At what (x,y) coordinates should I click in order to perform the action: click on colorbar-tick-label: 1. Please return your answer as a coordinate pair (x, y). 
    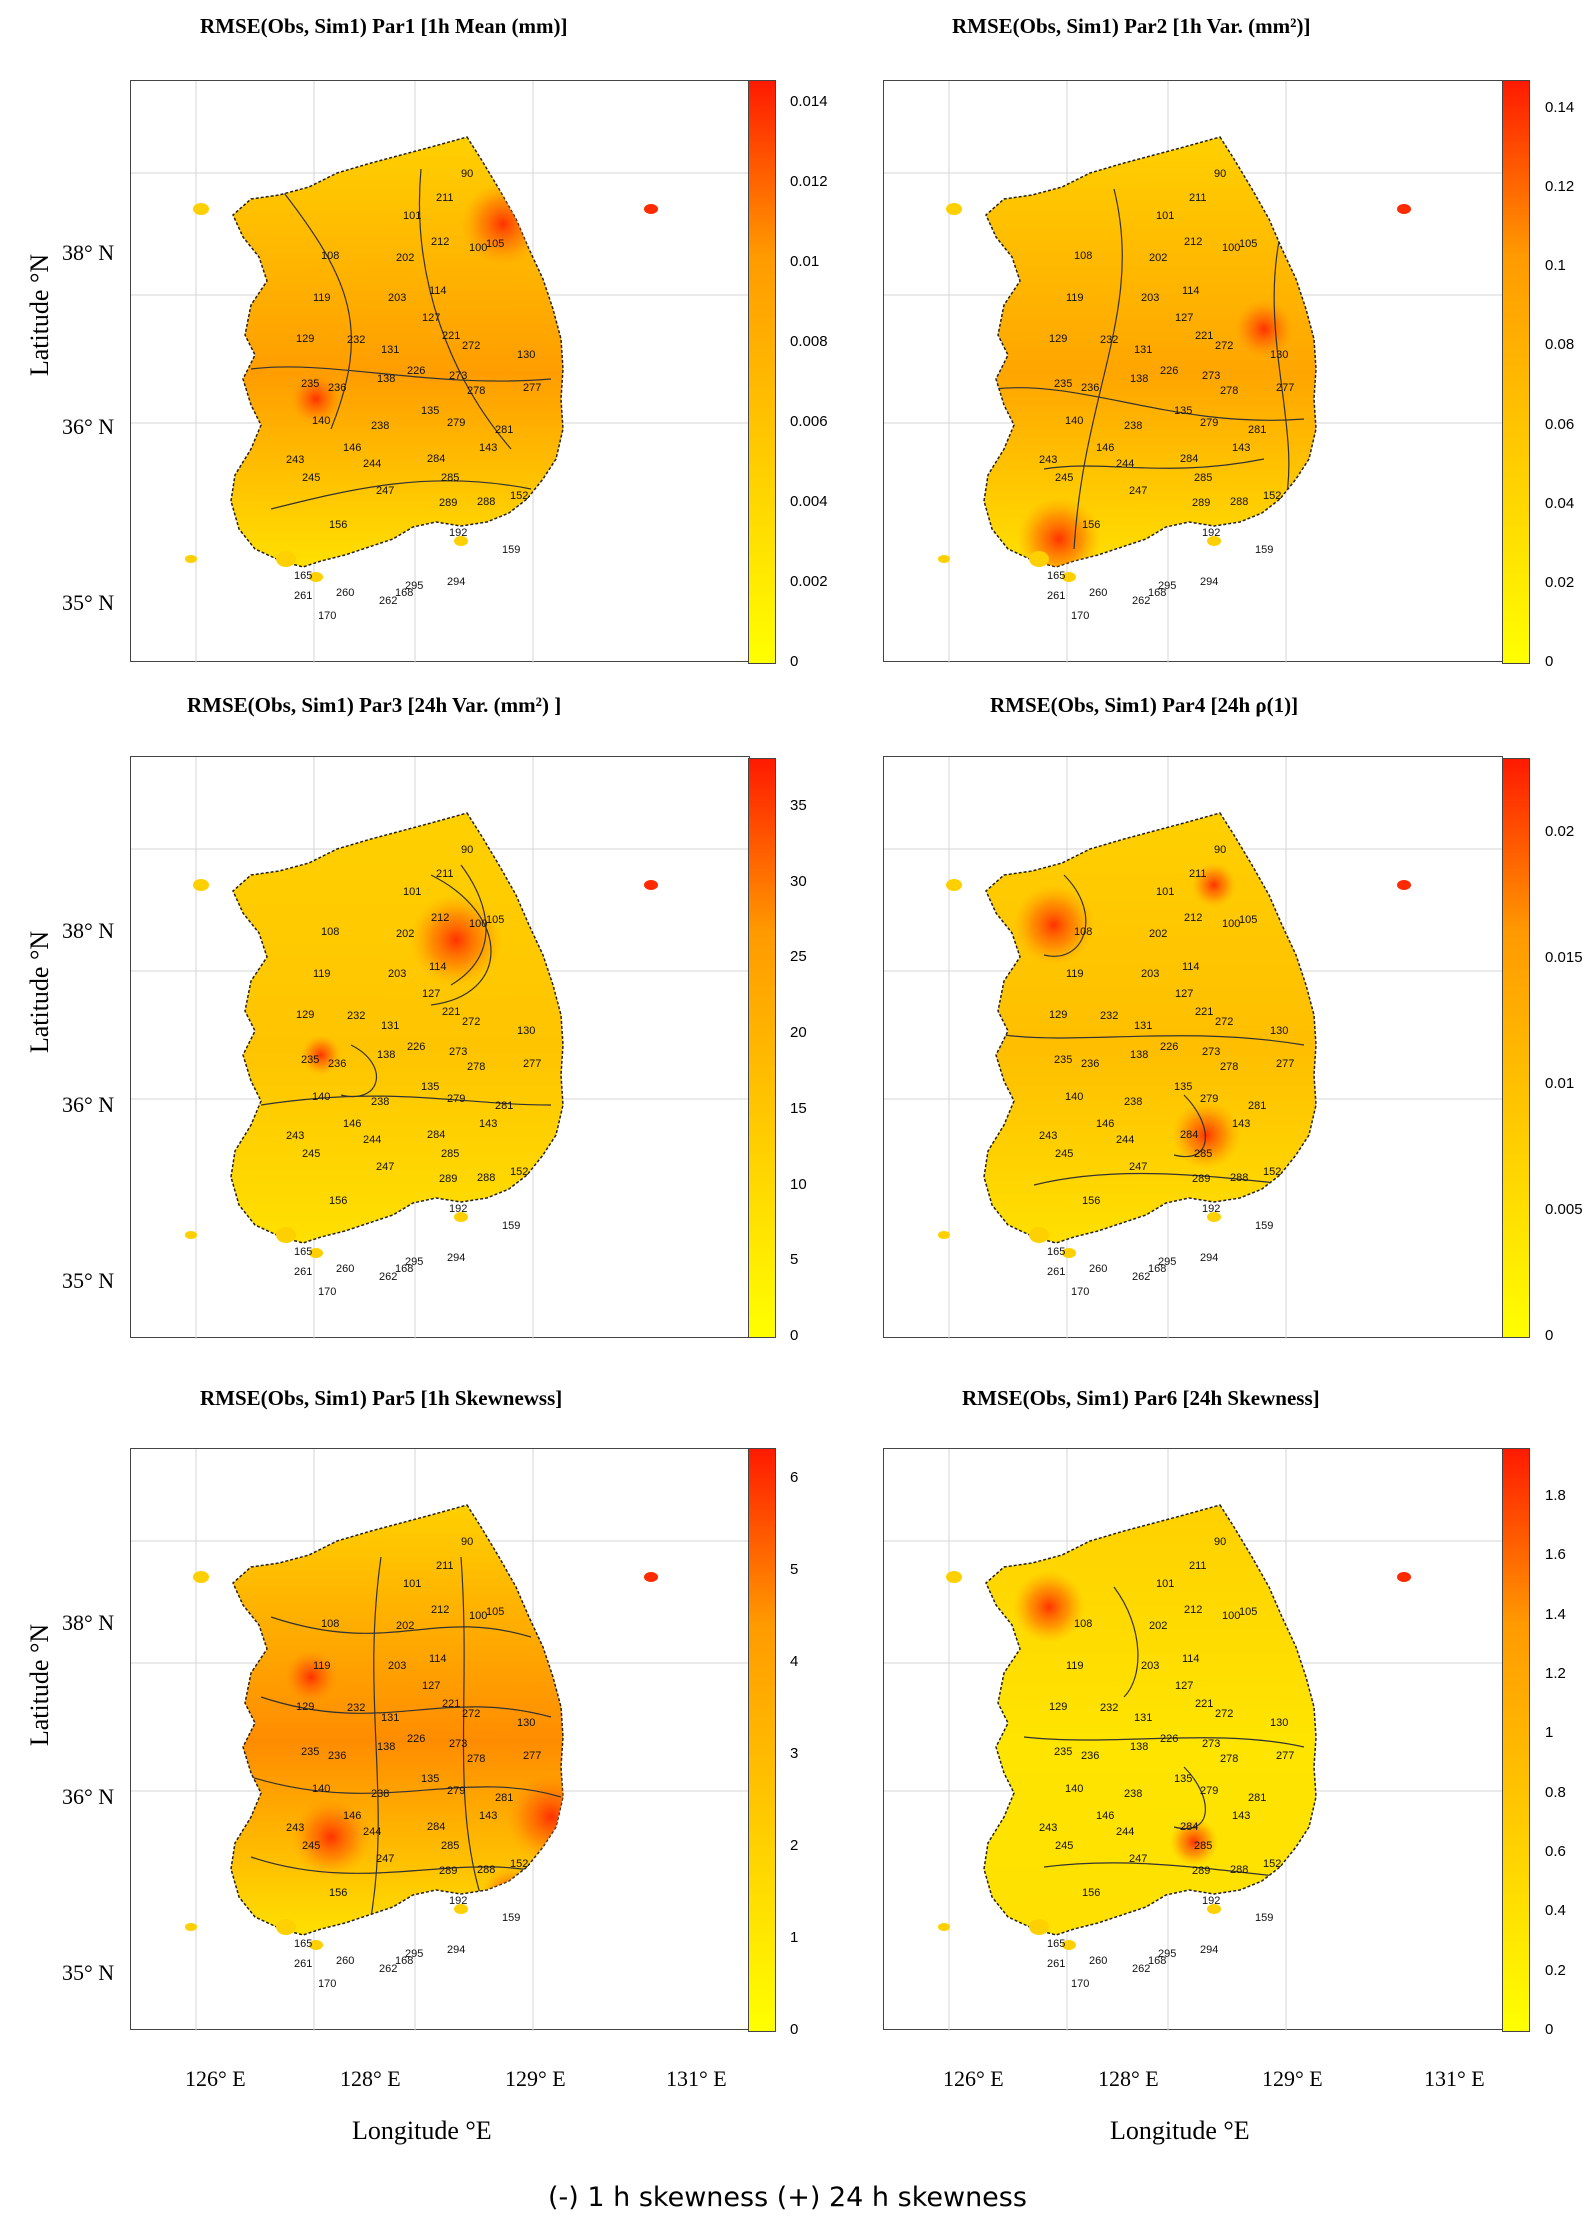
    Looking at the image, I should click on (794, 1937).